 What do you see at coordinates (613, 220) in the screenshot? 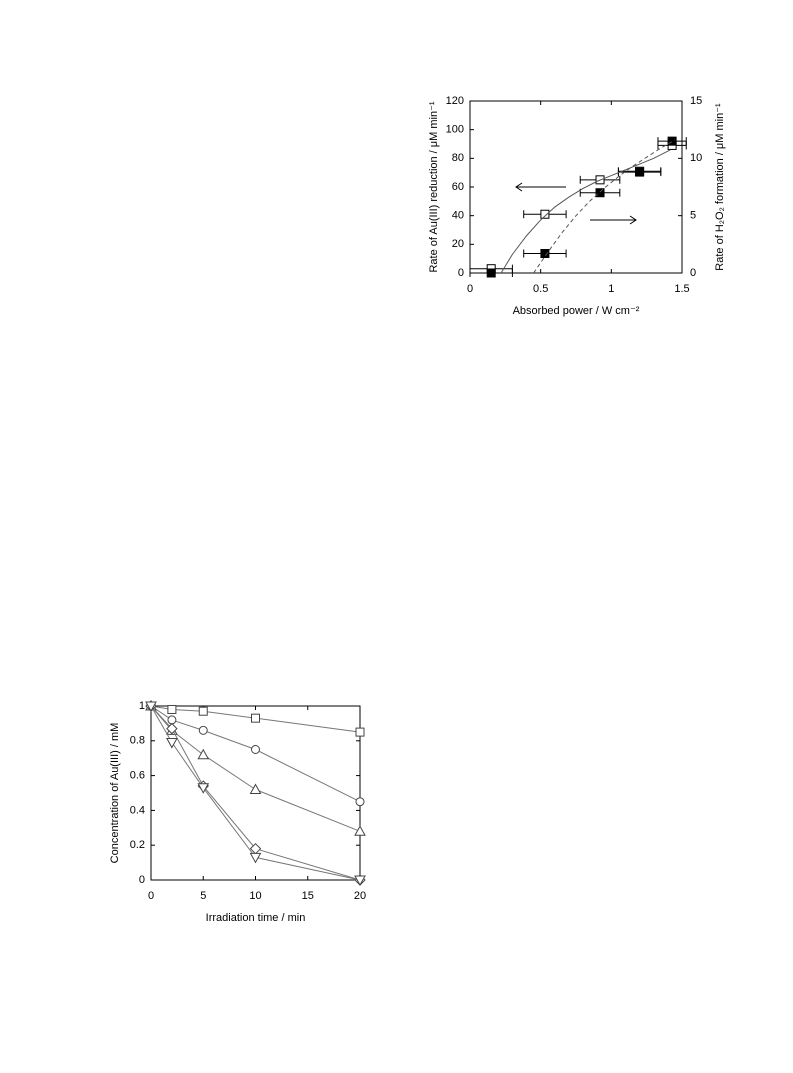
I see `arrow-right` at bounding box center [613, 220].